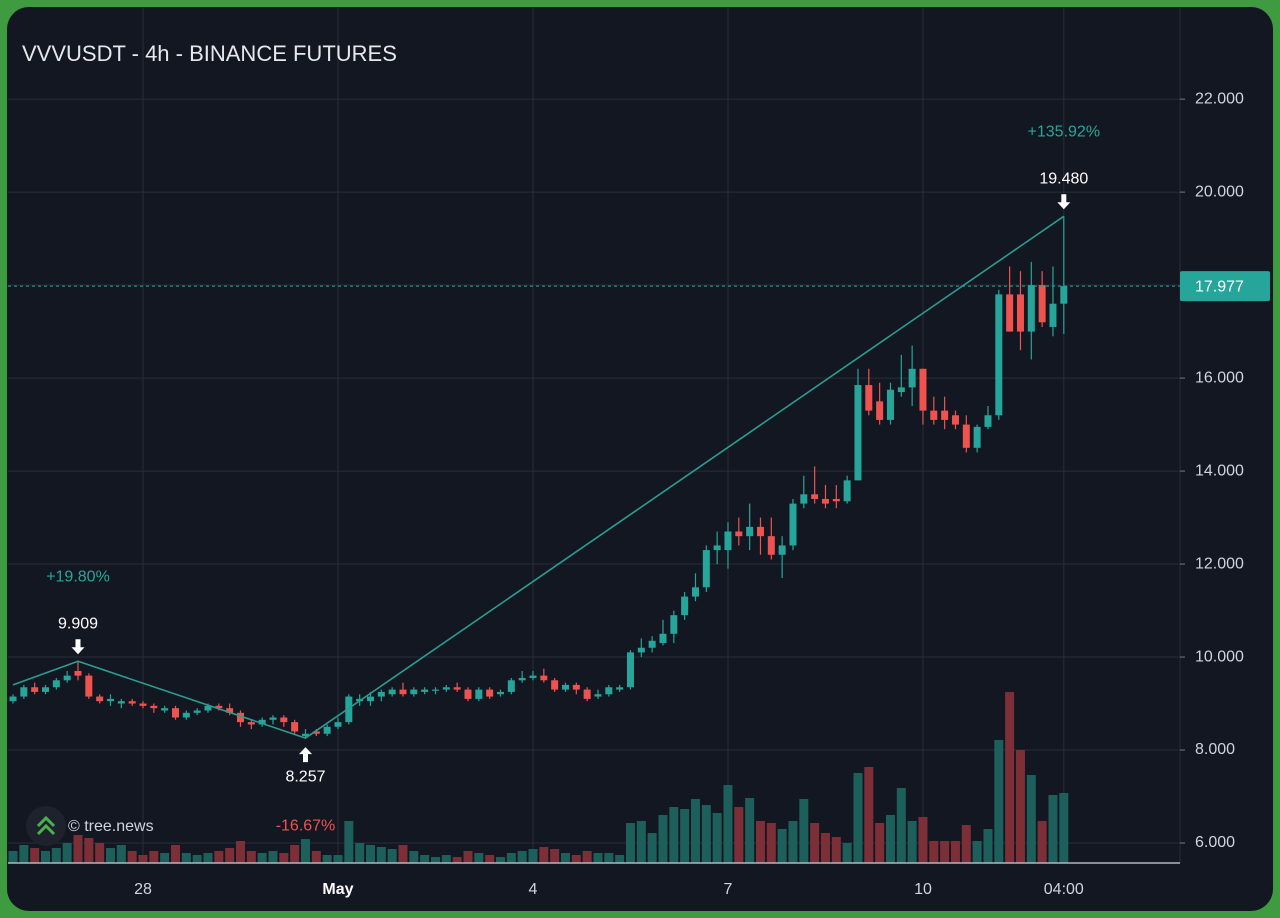 This screenshot has height=918, width=1280. What do you see at coordinates (1219, 470) in the screenshot?
I see `y-tick-label: 14.000` at bounding box center [1219, 470].